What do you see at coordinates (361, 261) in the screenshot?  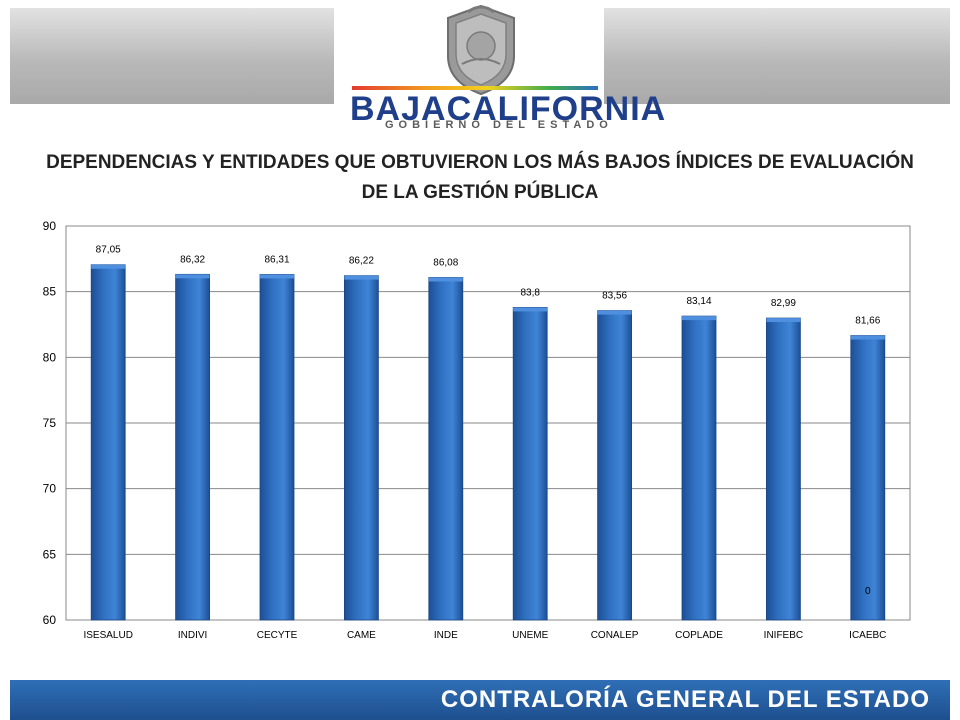 I see `data-label: 86,22` at bounding box center [361, 261].